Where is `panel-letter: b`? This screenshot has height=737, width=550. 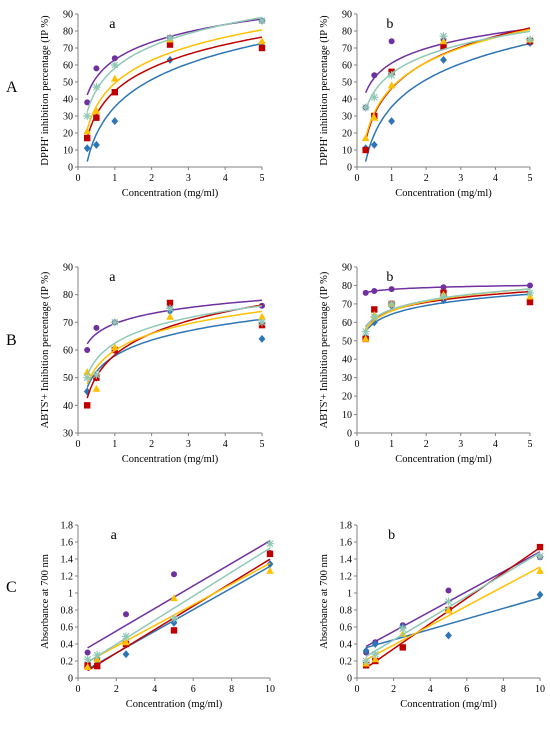 panel-letter: b is located at coordinates (389, 24).